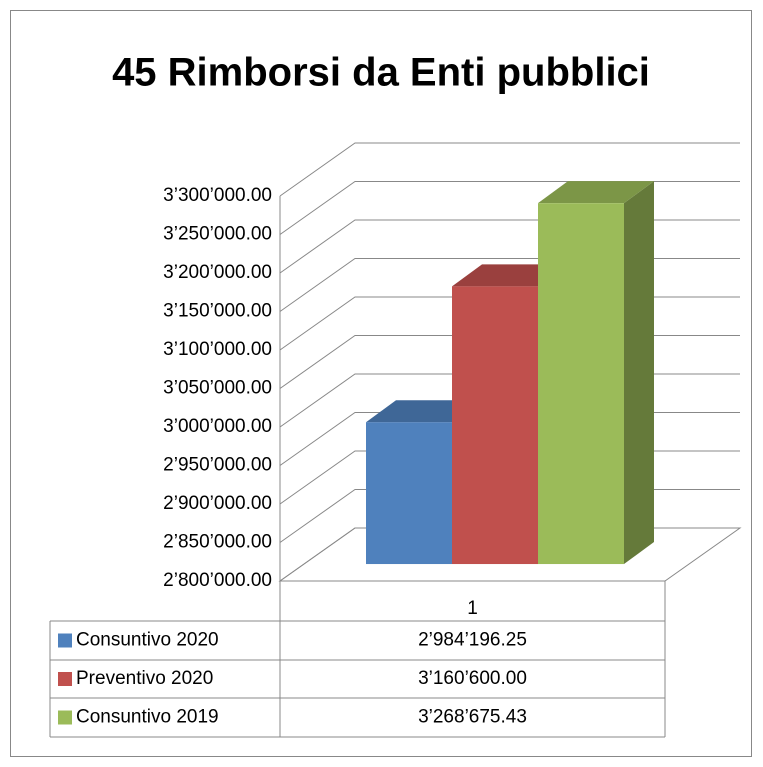  I want to click on y-tick-label: 3’000’000.00, so click(217, 426).